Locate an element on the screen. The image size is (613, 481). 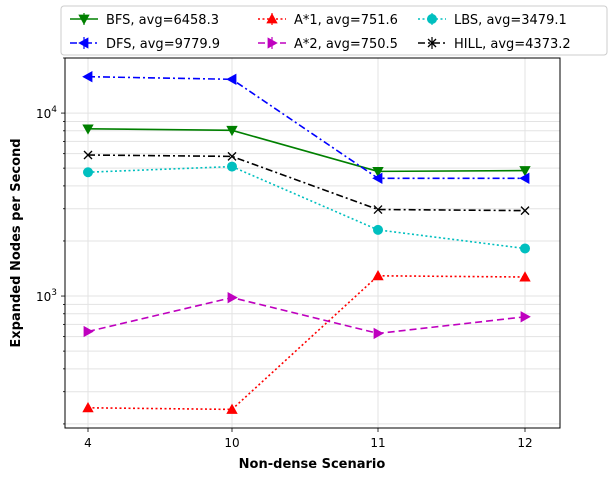
series-lbs is located at coordinates (306, 207).